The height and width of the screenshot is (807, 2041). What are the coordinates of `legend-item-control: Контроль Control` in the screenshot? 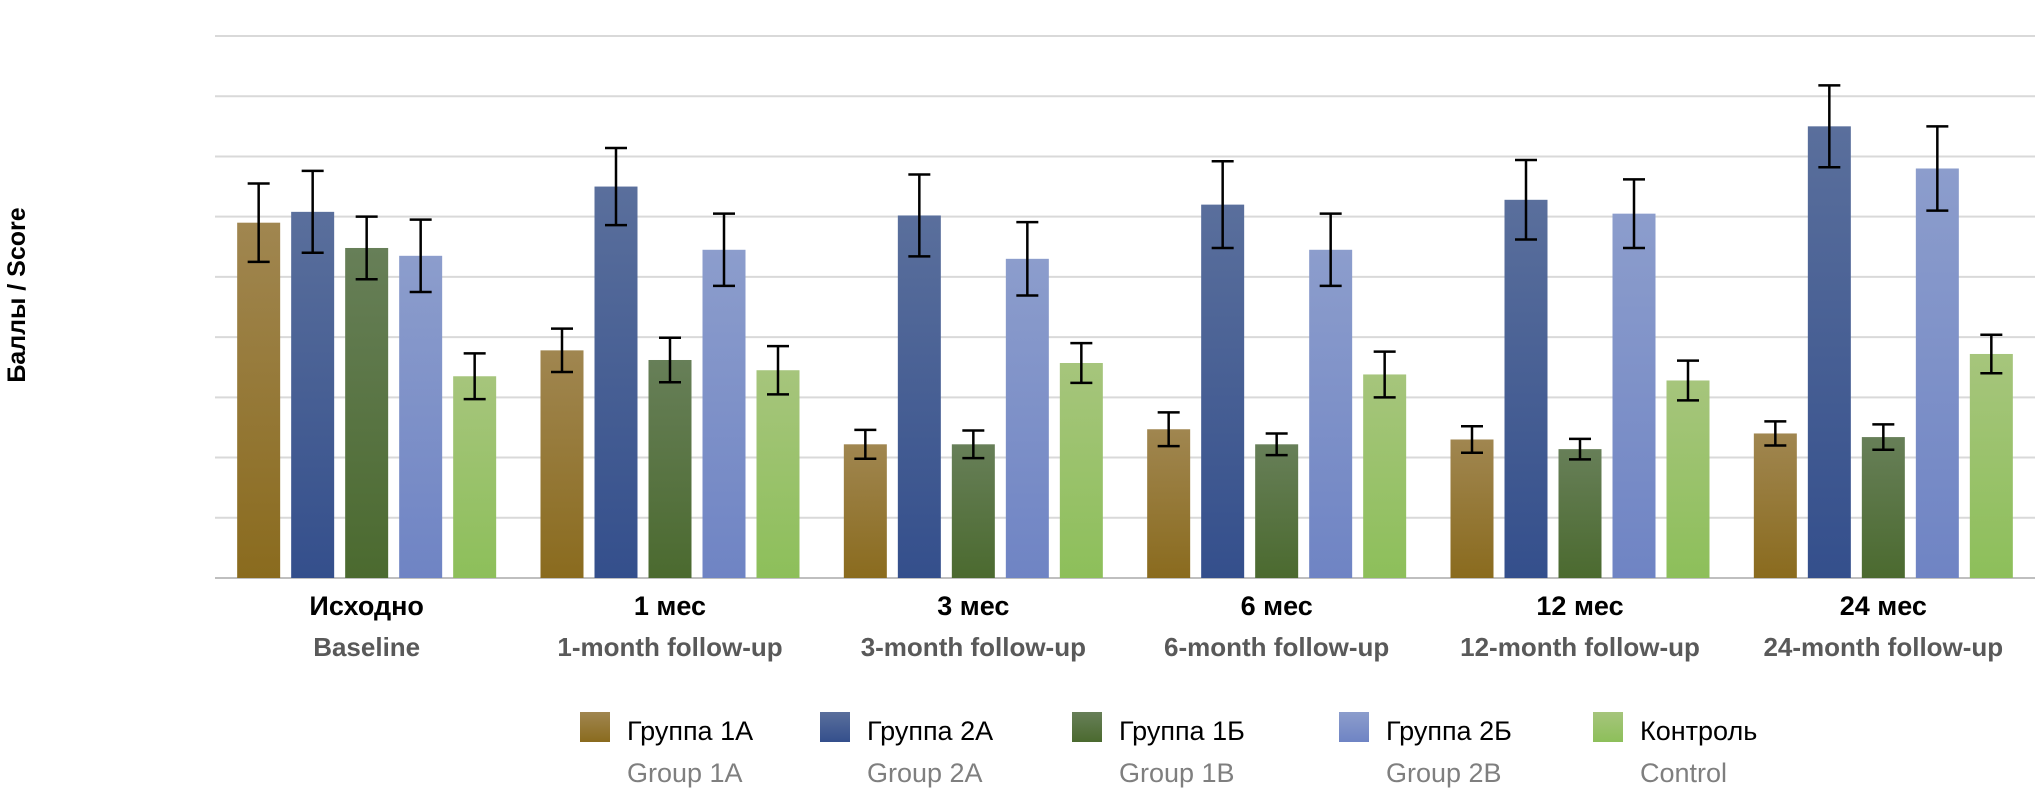 It's located at (1675, 750).